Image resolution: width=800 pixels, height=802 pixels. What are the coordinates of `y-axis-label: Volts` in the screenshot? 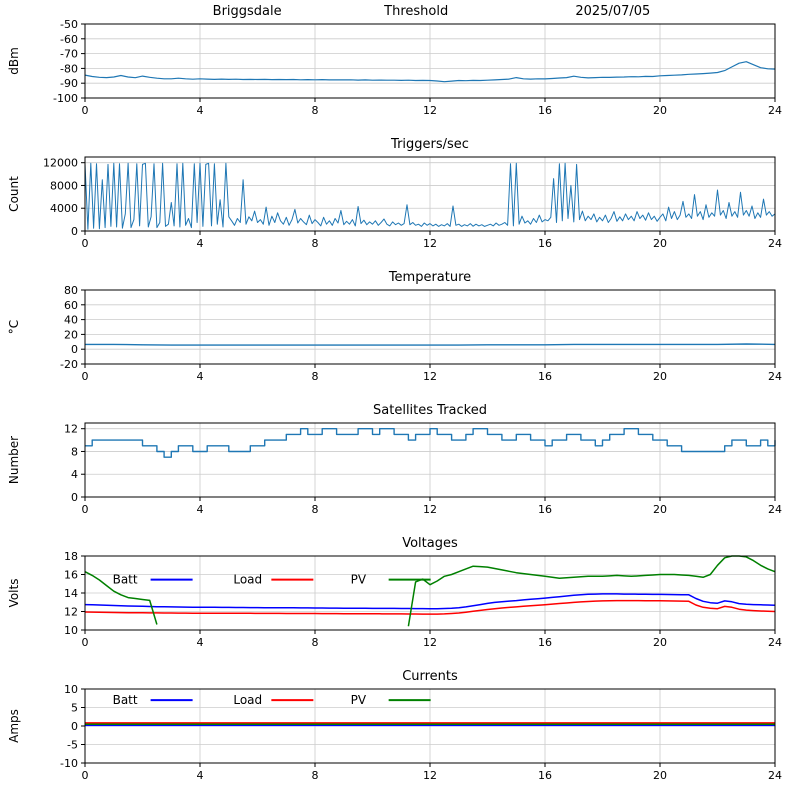 It's located at (14, 593).